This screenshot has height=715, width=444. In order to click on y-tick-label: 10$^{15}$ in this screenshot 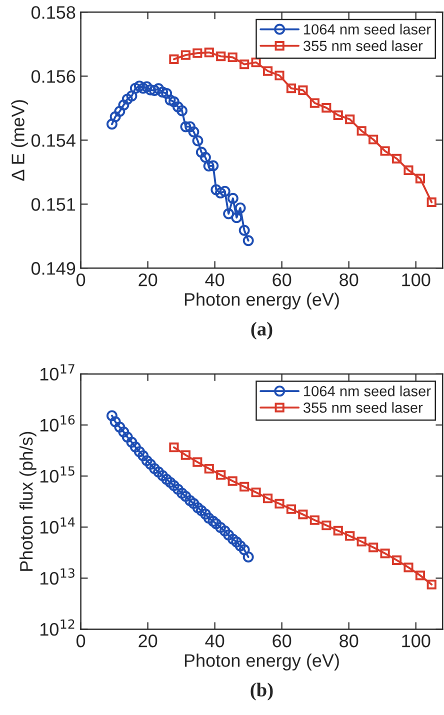, I will do `click(57, 474)`.